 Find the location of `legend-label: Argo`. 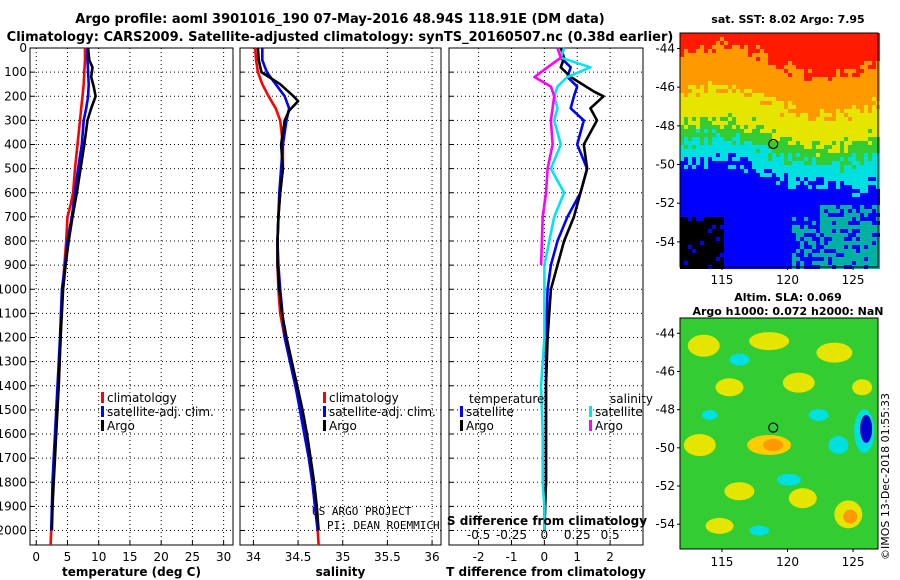

legend-label: Argo is located at coordinates (609, 426).